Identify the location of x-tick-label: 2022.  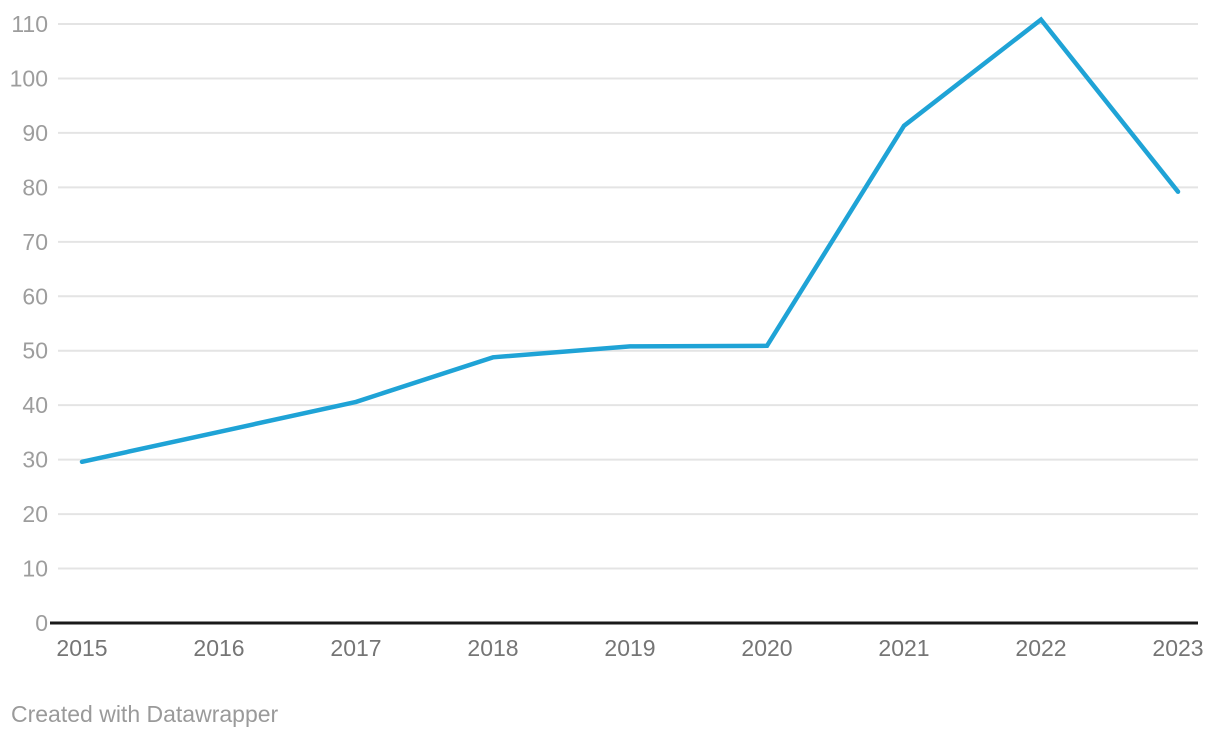
(1040, 648).